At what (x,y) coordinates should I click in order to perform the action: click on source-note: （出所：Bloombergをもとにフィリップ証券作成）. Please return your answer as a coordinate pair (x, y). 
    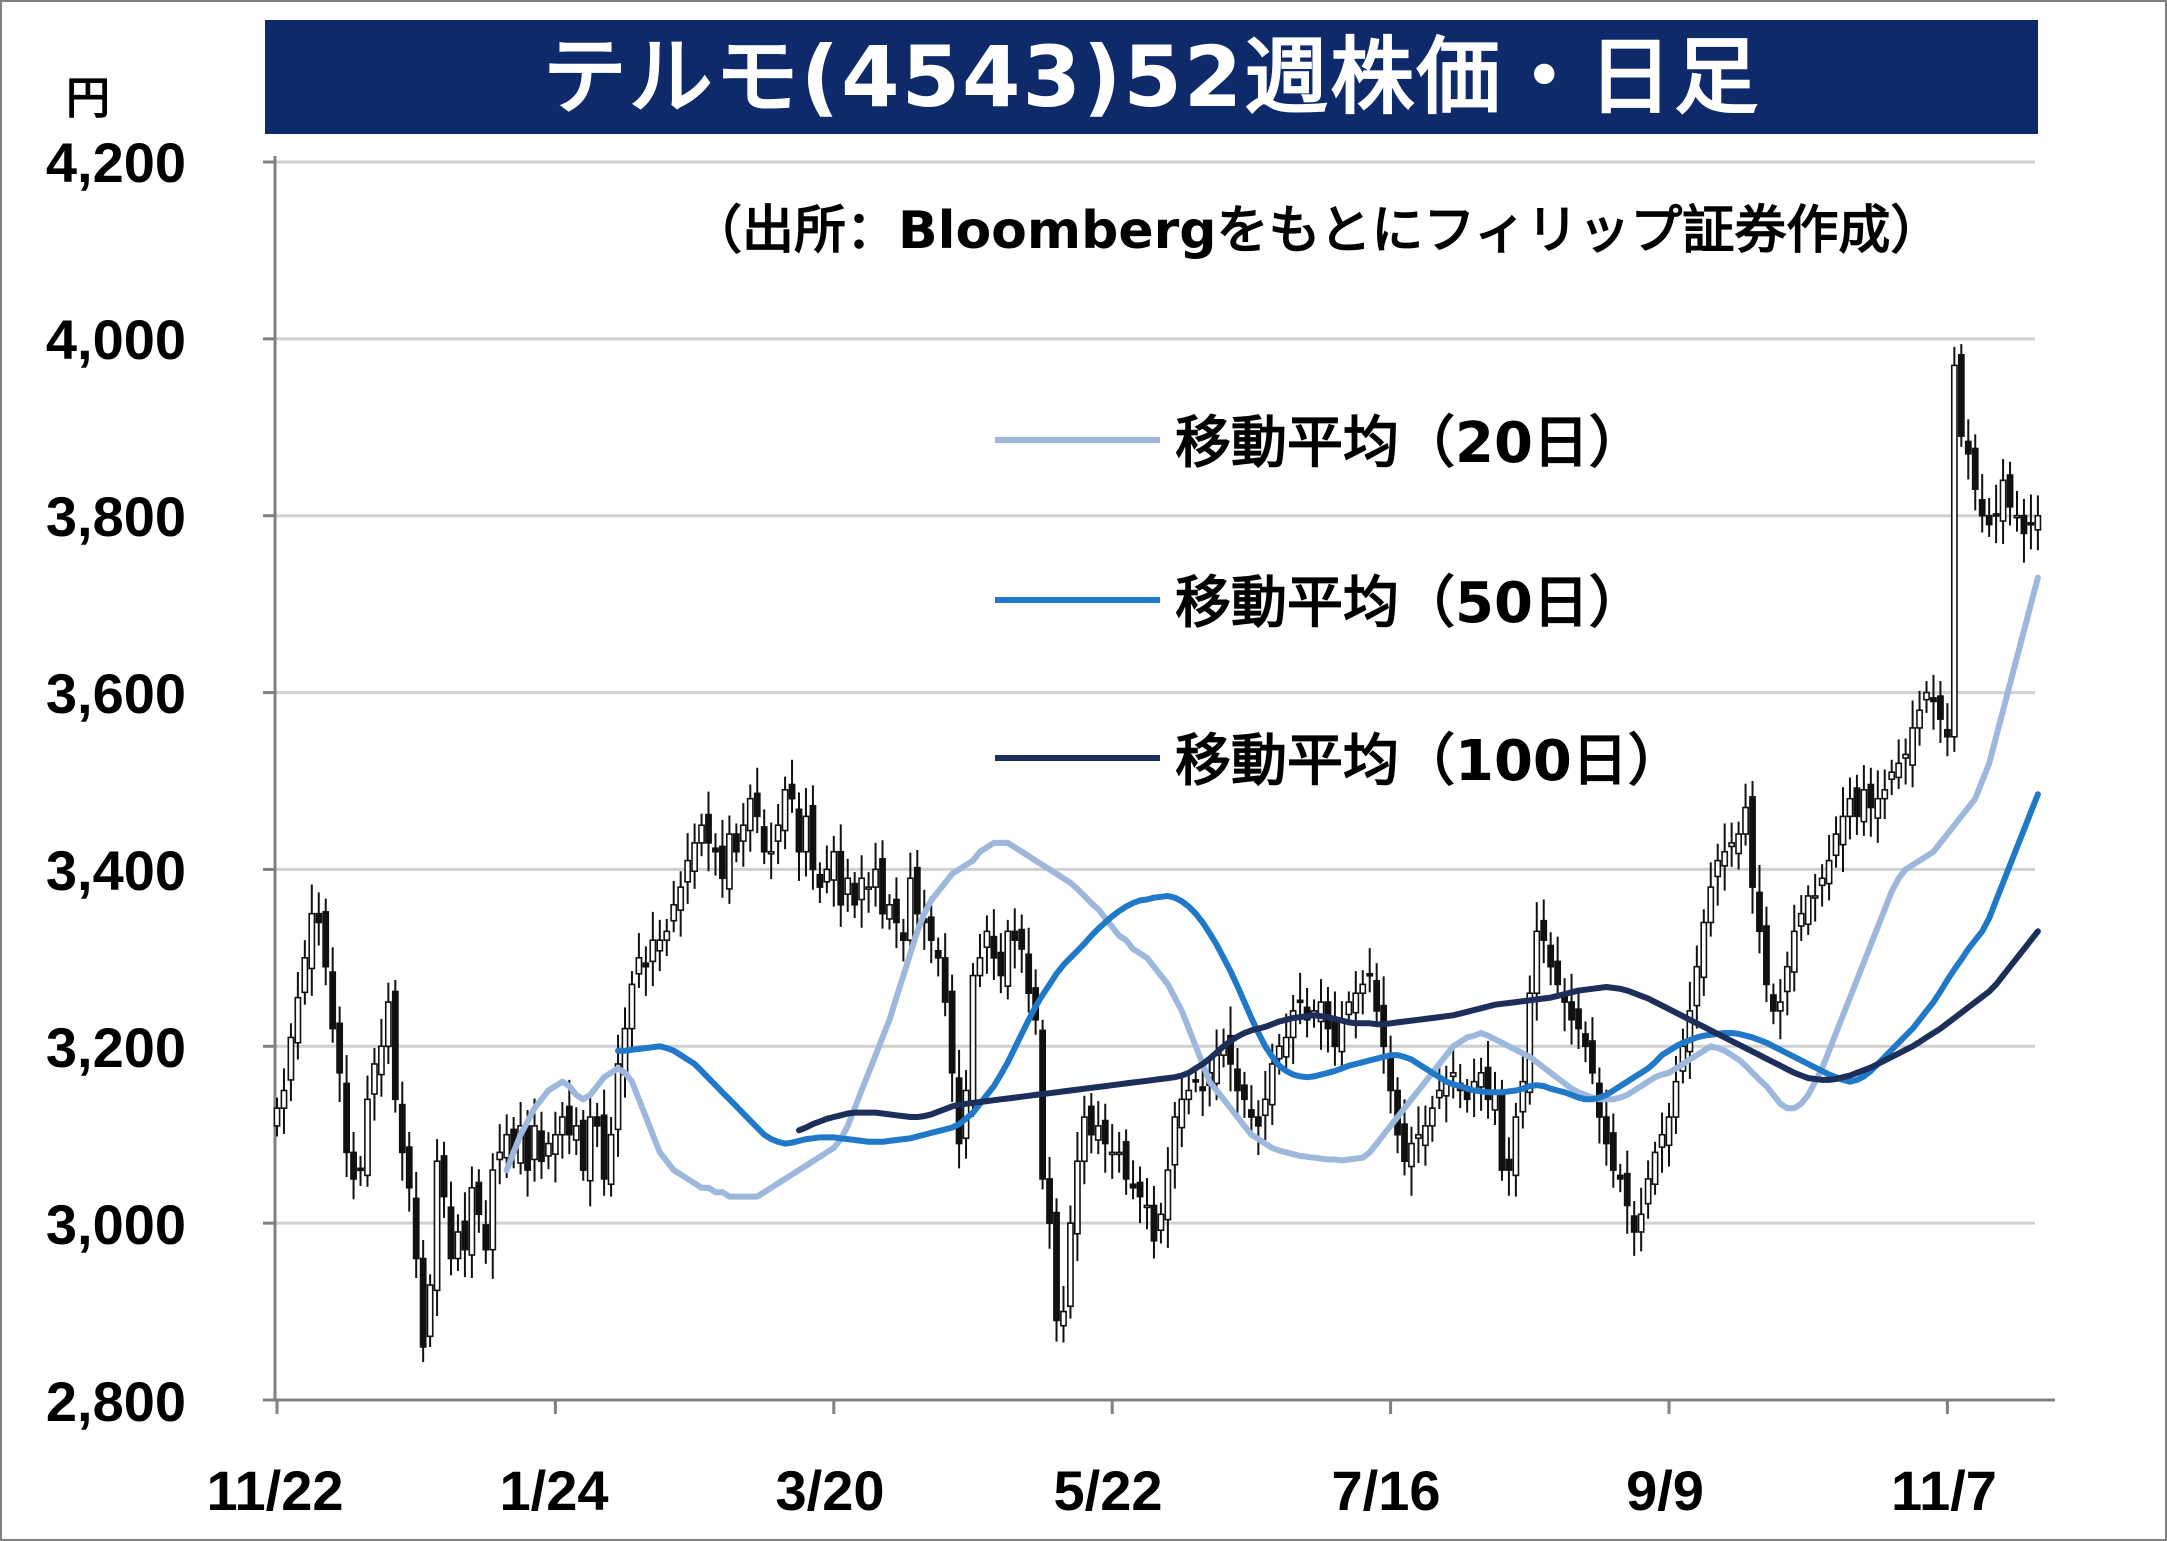
    Looking at the image, I should click on (1316, 231).